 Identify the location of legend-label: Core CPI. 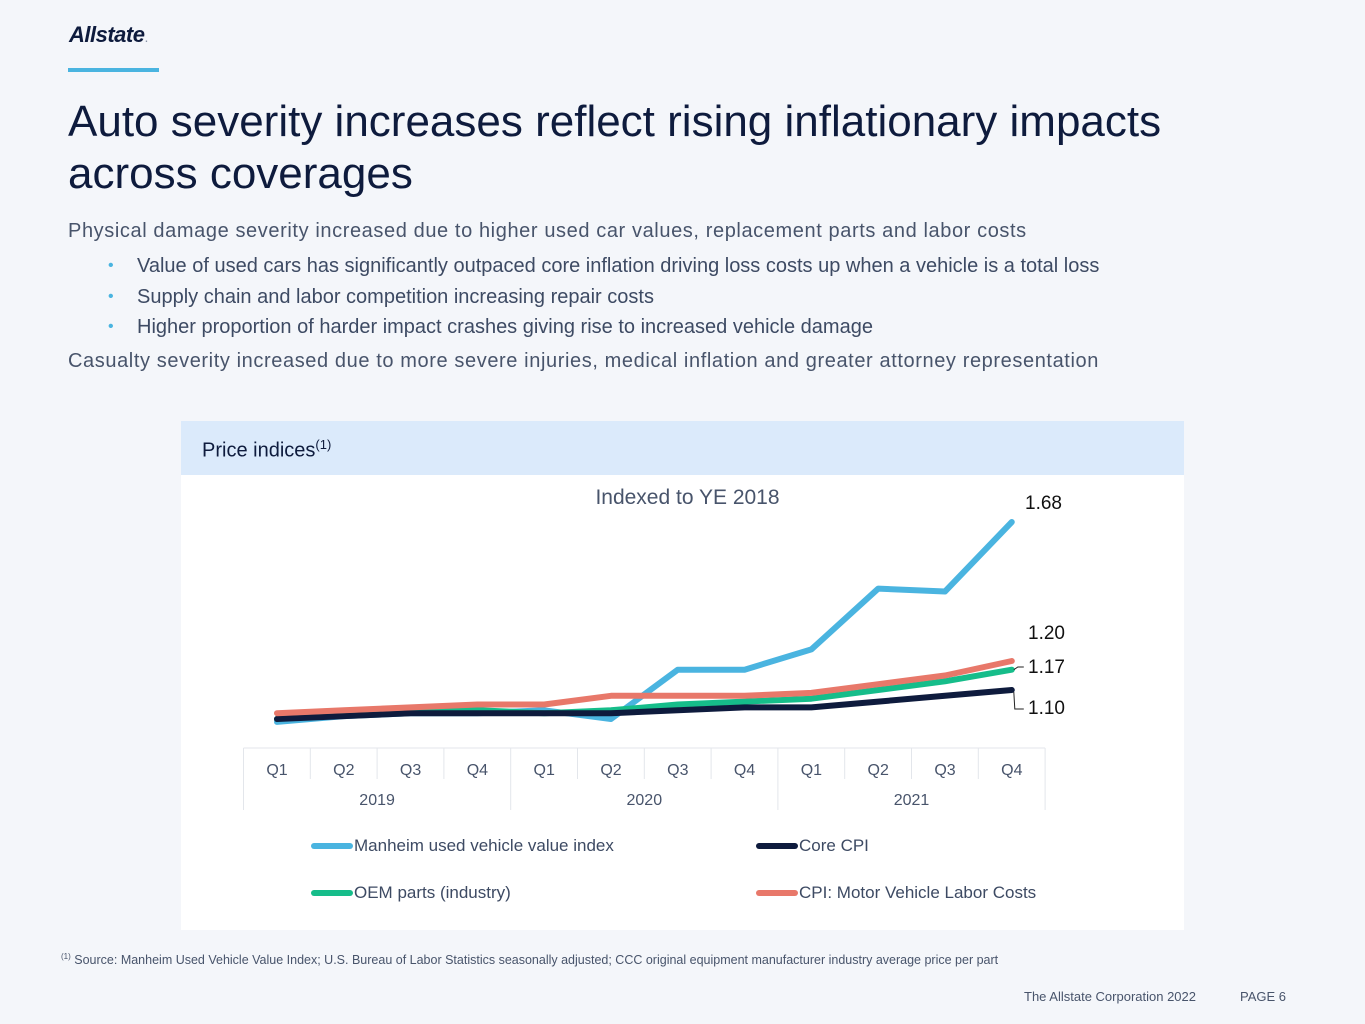
(834, 845).